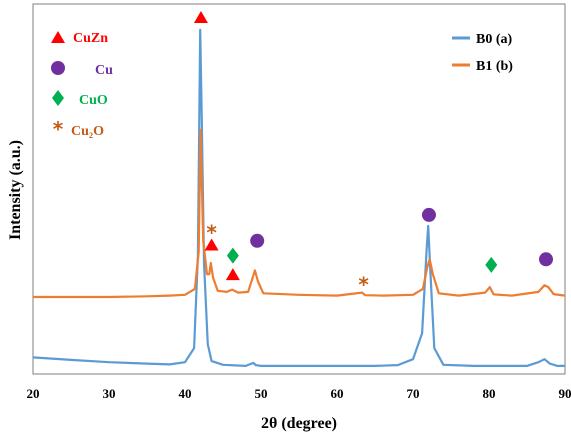 The width and height of the screenshot is (571, 439). Describe the element at coordinates (58, 37) in the screenshot. I see `phase-legend-cuzn-triangle-icon` at that location.